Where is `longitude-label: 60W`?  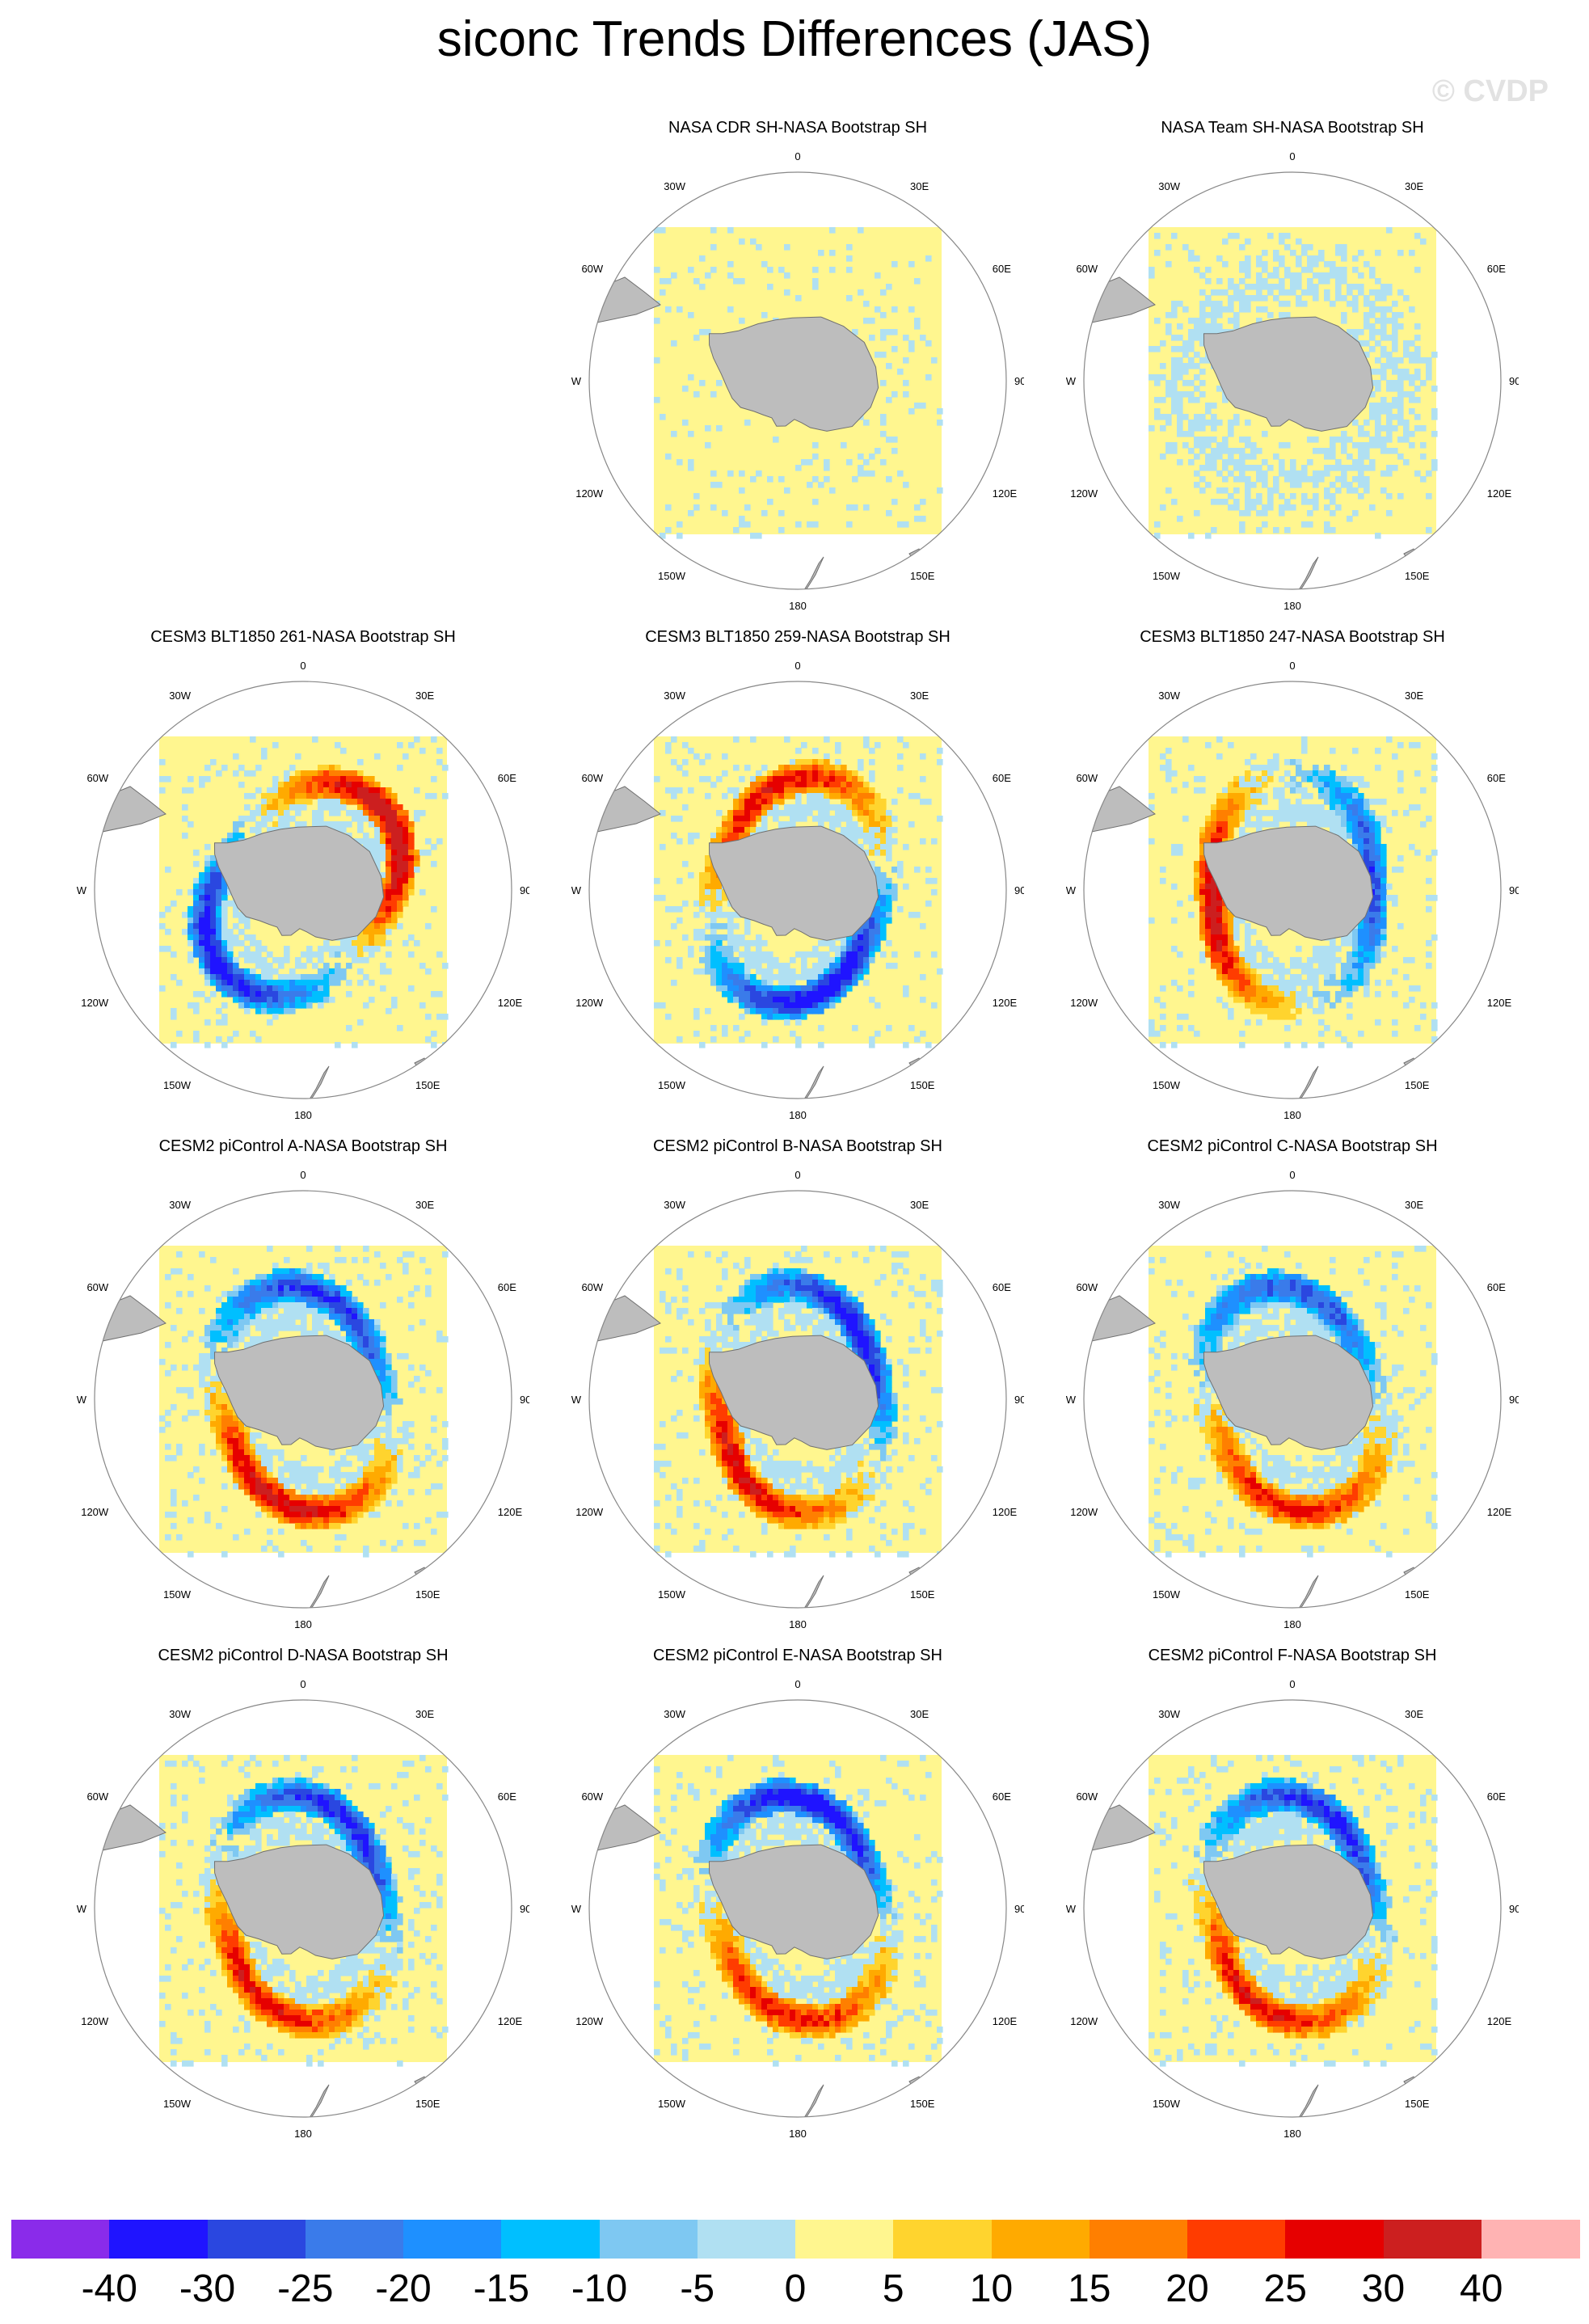
longitude-label: 60W is located at coordinates (592, 269).